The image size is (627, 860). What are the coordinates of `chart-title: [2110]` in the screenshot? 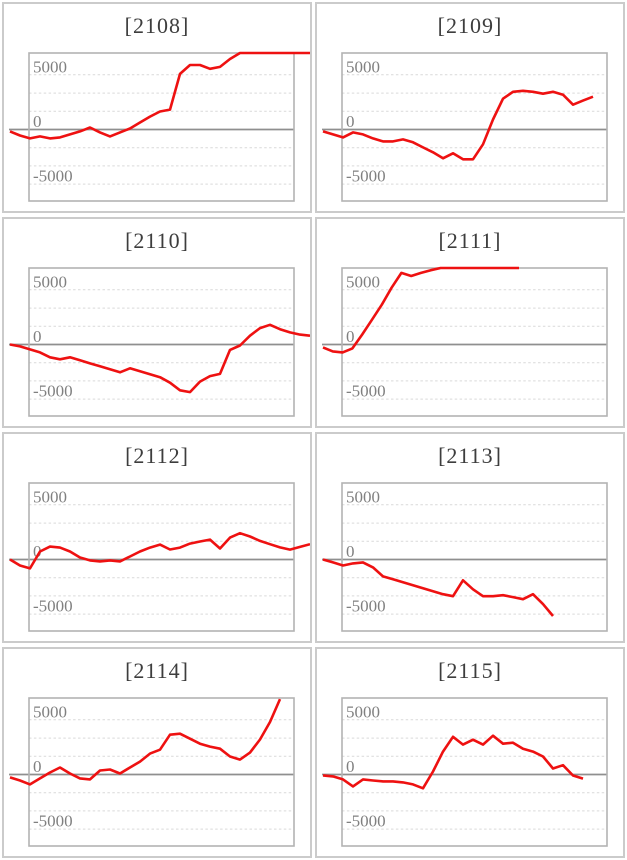 It's located at (157, 240).